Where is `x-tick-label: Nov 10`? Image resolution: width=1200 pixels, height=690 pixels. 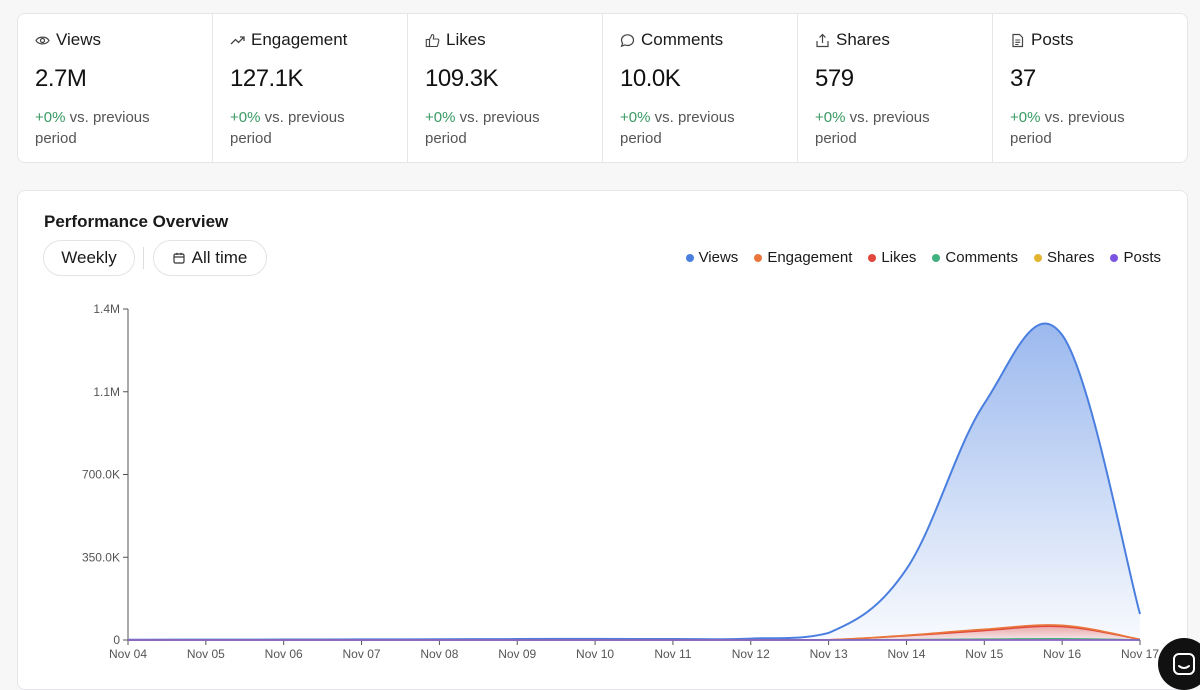 x-tick-label: Nov 10 is located at coordinates (595, 654).